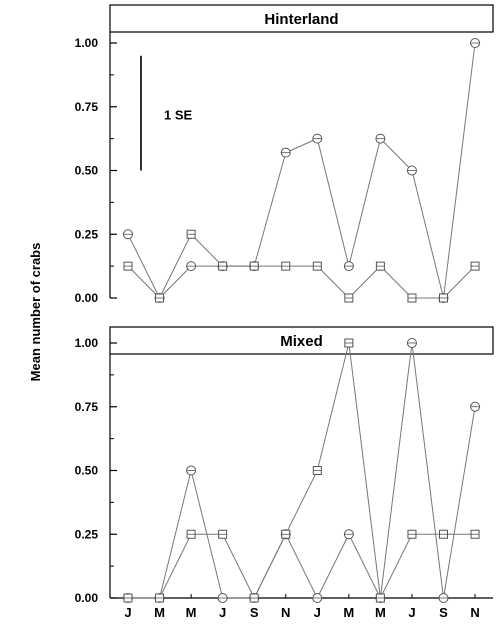  Describe the element at coordinates (301, 266) in the screenshot. I see `series-line-square` at that location.